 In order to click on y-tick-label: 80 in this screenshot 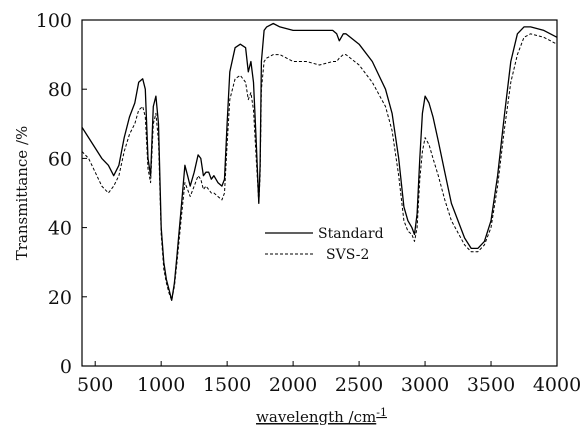, I will do `click(60, 90)`.